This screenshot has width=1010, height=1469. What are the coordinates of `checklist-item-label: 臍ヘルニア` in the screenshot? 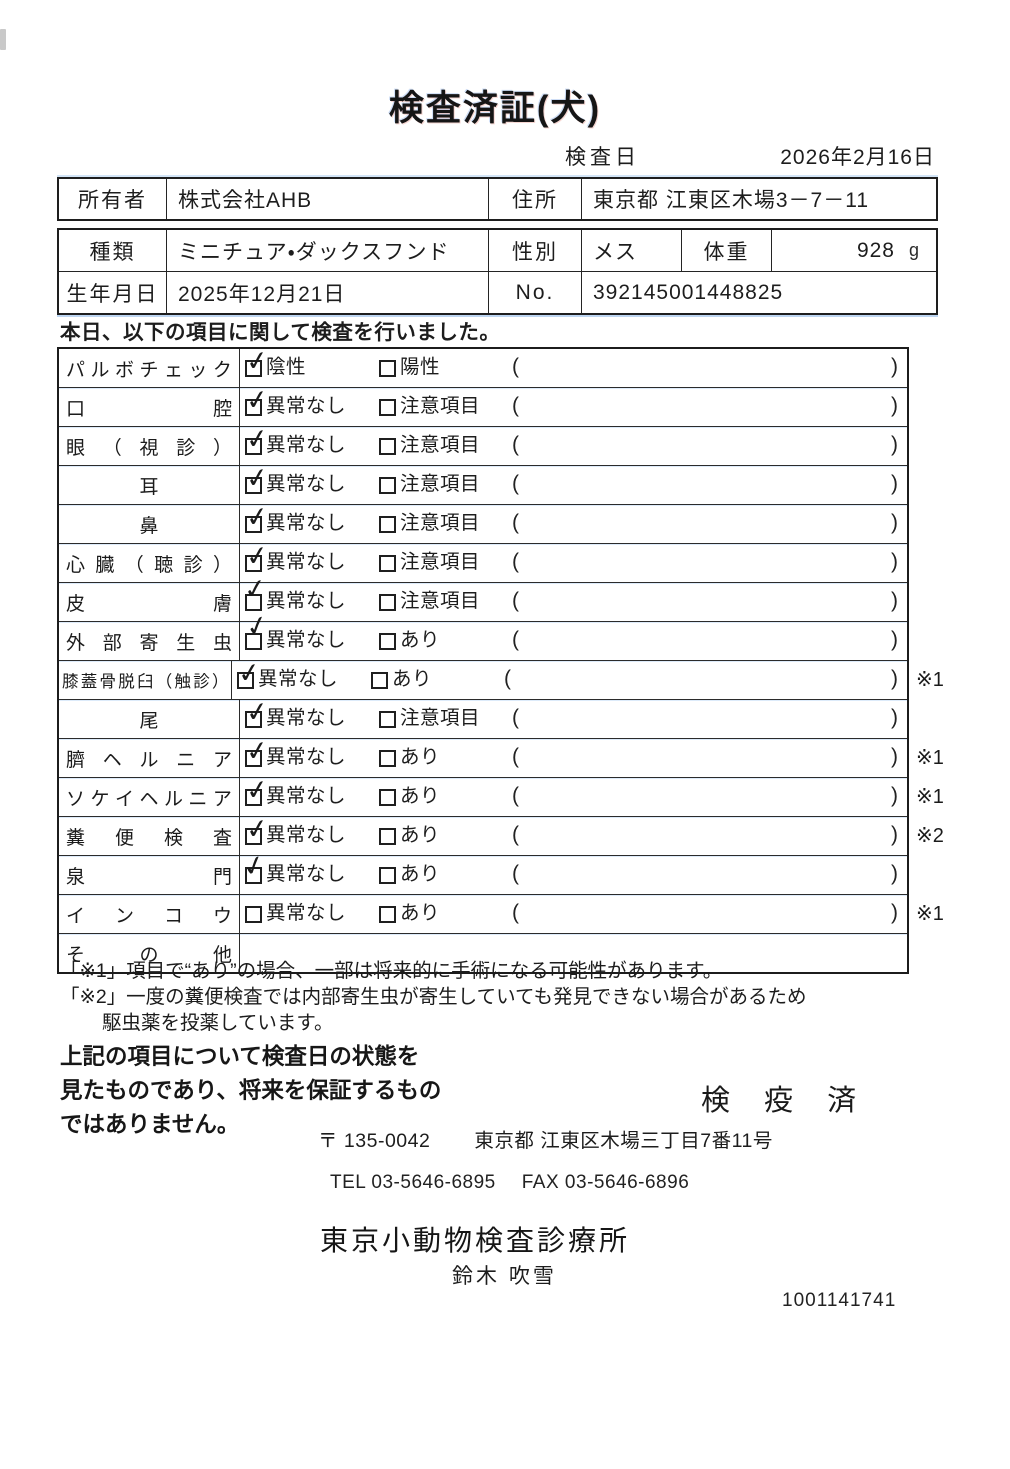 It's located at (149, 758).